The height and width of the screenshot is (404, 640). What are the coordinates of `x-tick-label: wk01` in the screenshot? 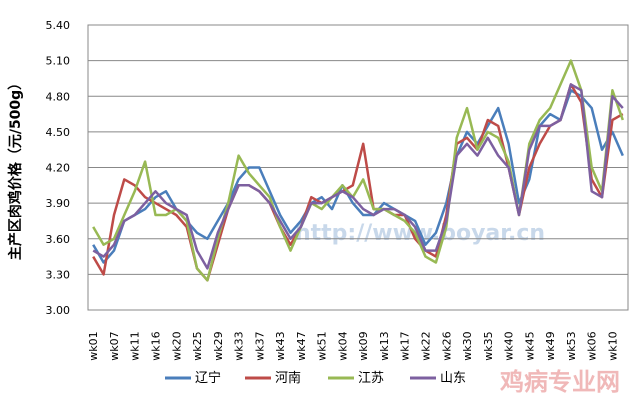 It's located at (93, 345).